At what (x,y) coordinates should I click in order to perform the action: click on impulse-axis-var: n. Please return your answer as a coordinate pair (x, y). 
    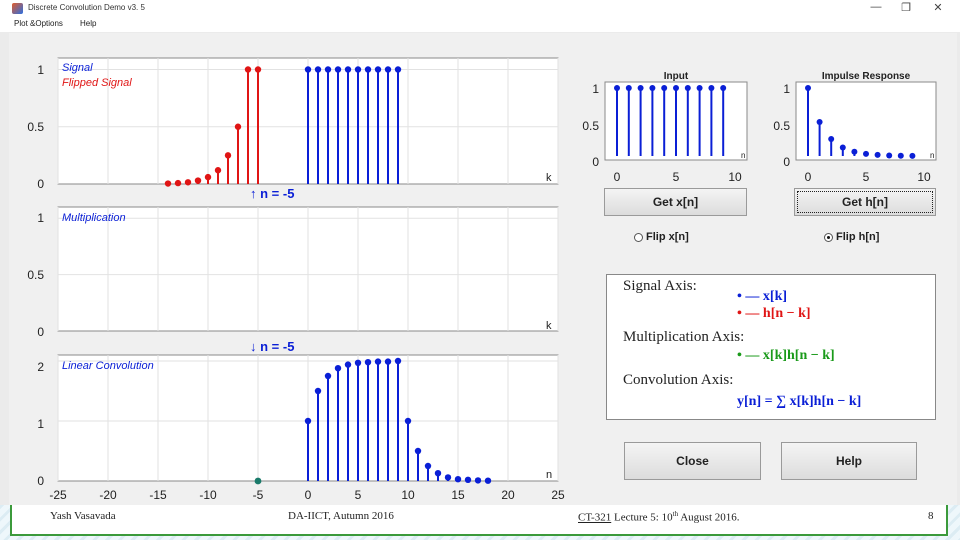
    Looking at the image, I should click on (932, 155).